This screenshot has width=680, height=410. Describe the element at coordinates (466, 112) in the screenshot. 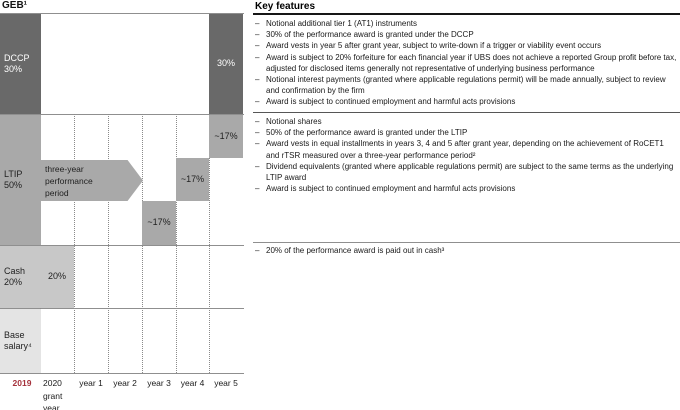

I see `section-divider-ltip` at that location.